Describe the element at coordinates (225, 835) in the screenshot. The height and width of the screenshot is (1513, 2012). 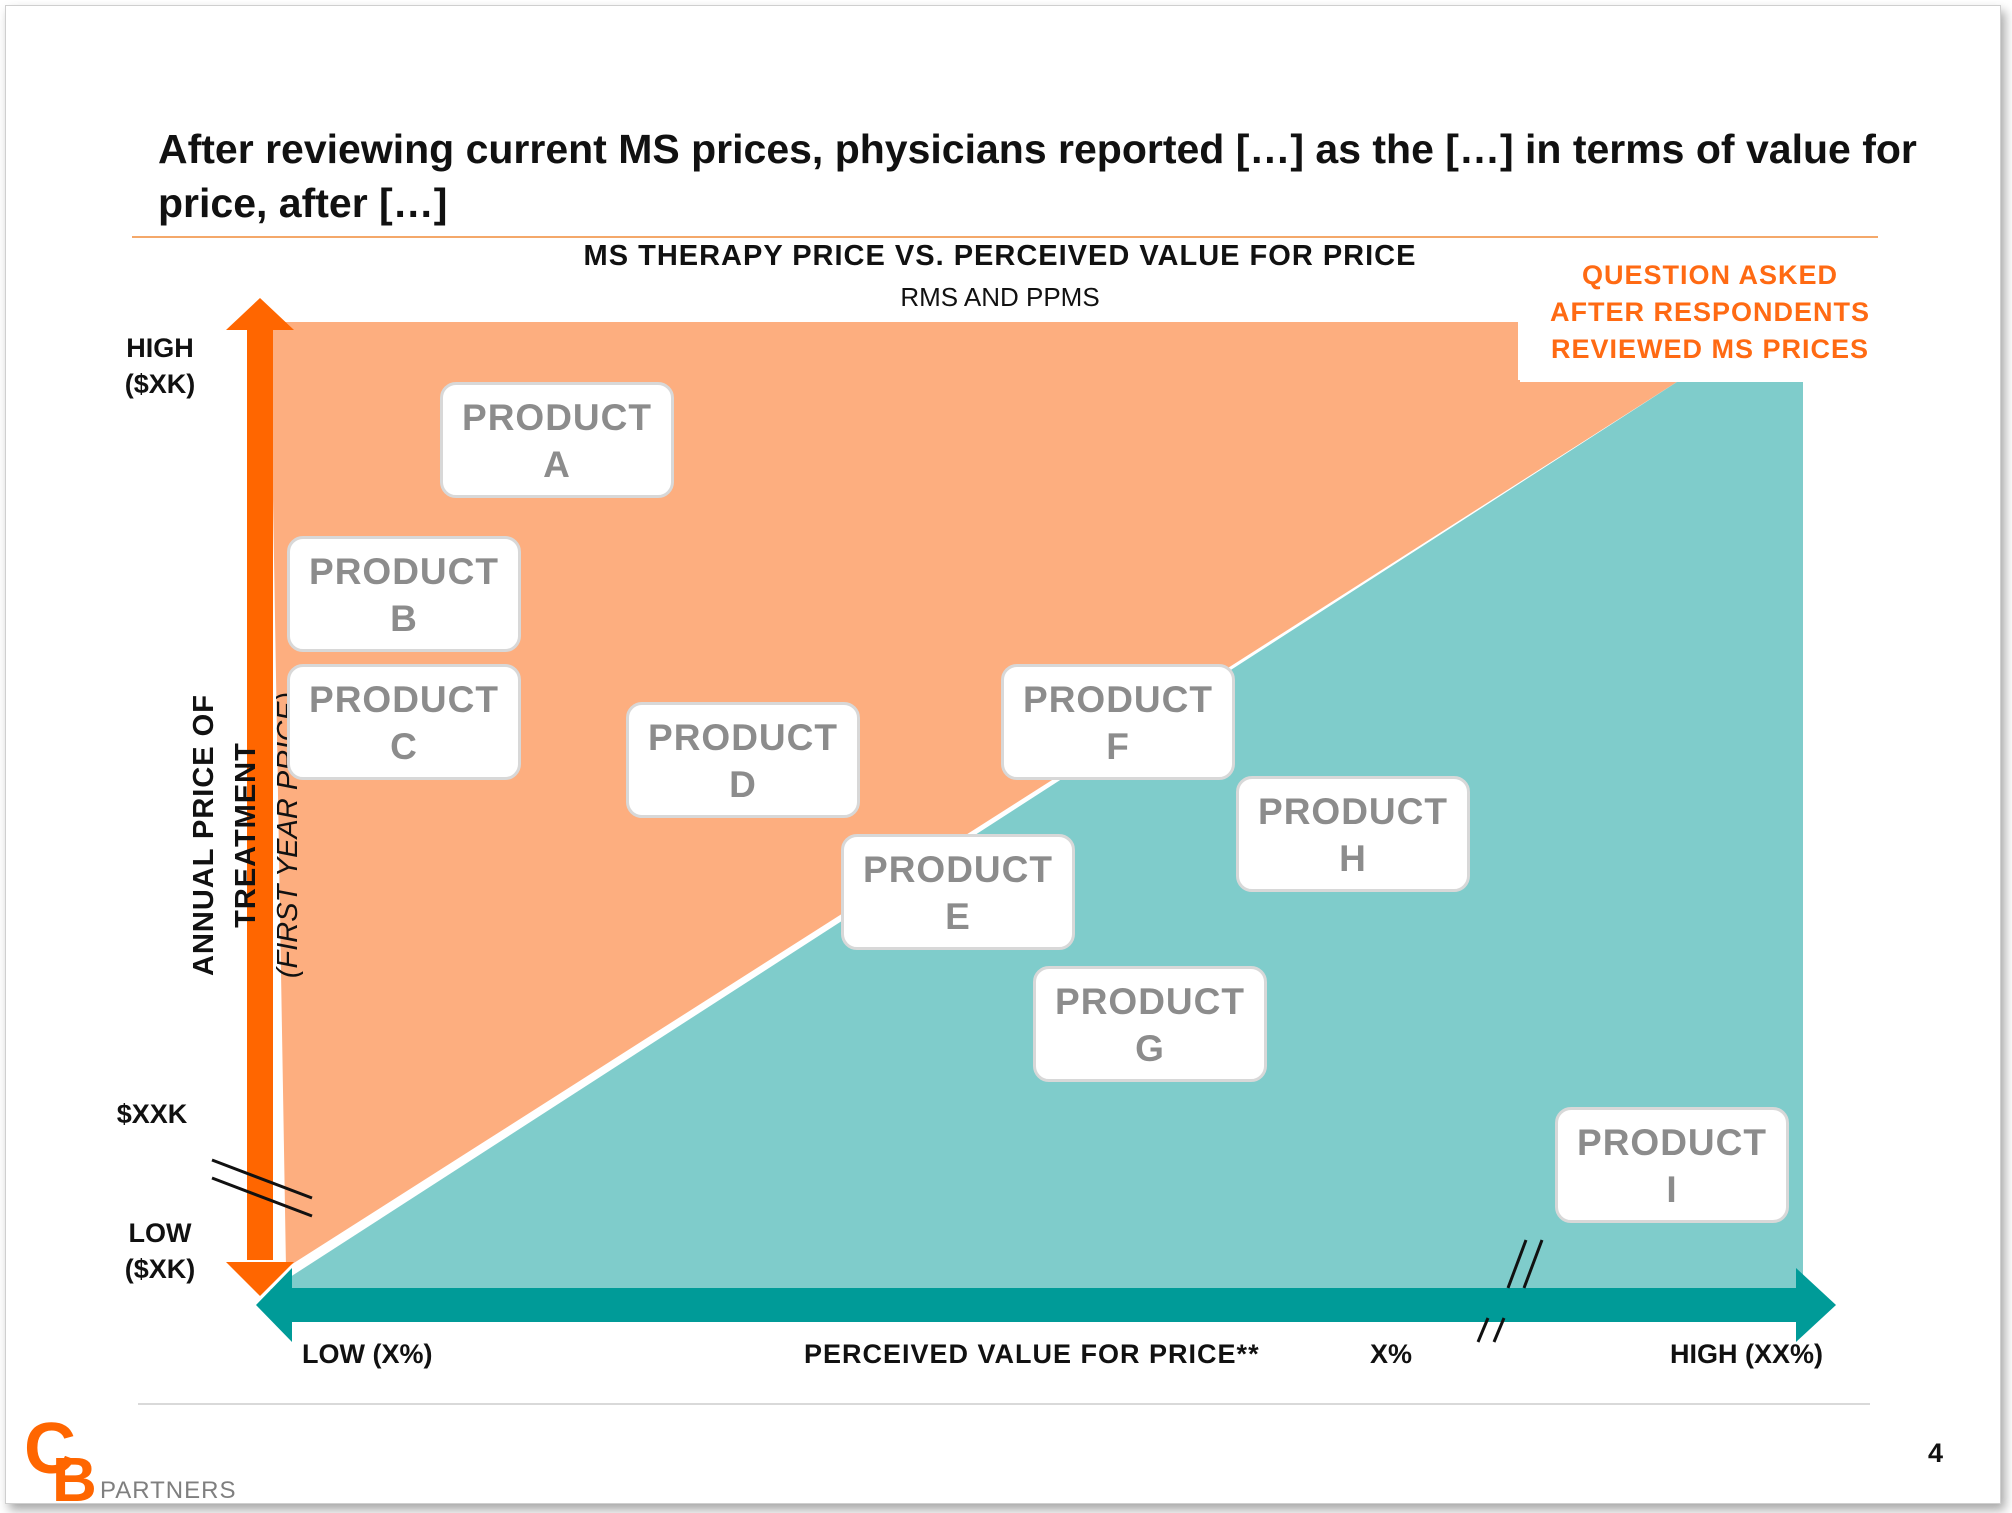
I see `y-axis-label: ANNUAL PRICE OF TREATMENT` at that location.